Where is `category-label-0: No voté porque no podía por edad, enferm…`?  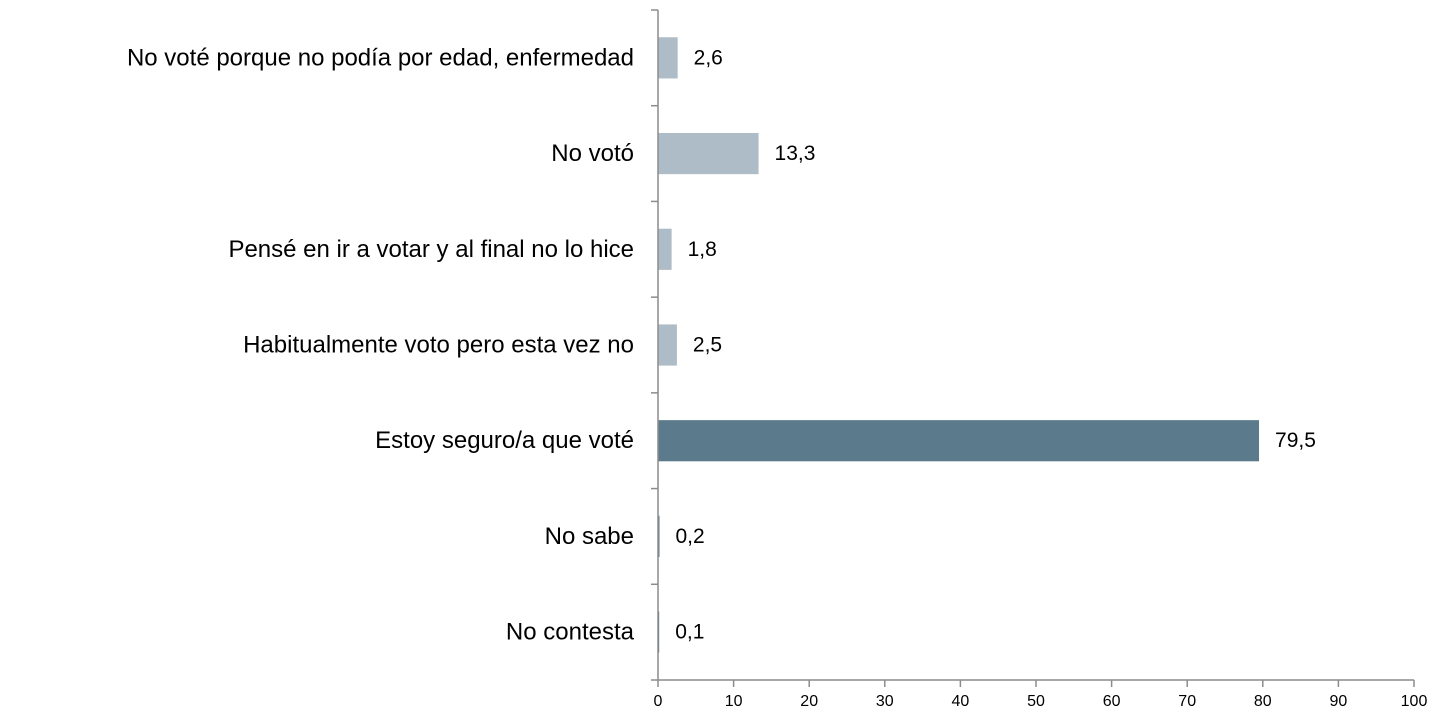 category-label-0: No voté porque no podía por edad, enferm… is located at coordinates (380, 57).